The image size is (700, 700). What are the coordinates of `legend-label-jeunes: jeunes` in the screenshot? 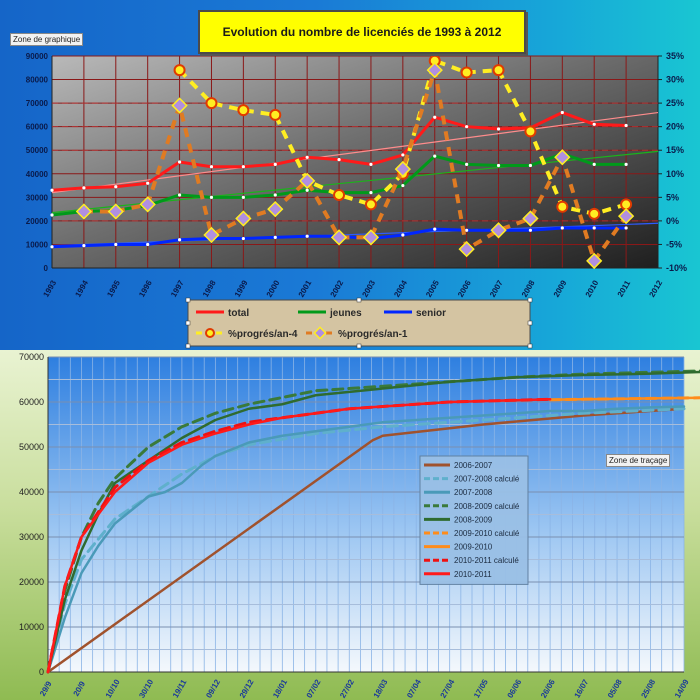 It's located at (345, 313).